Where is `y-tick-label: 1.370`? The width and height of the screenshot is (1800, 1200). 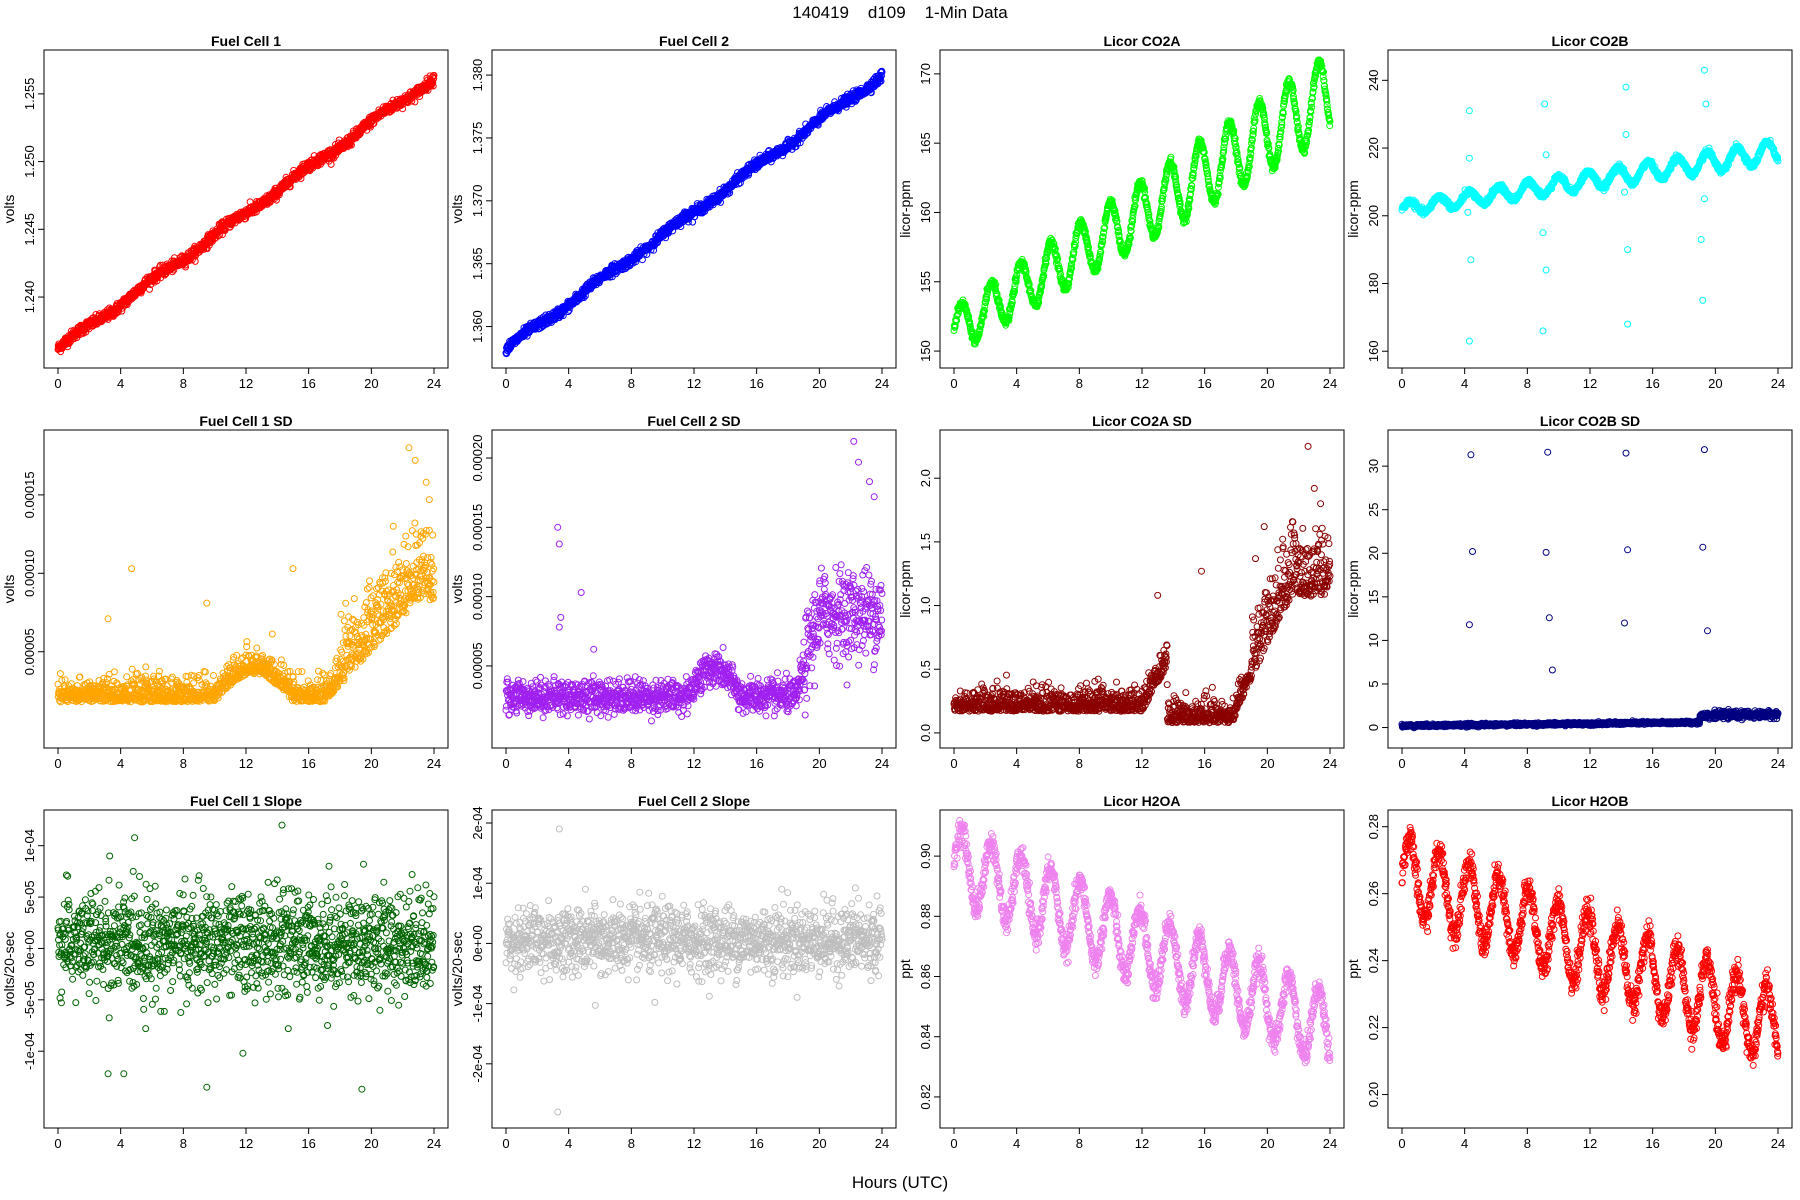 y-tick-label: 1.370 is located at coordinates (477, 201).